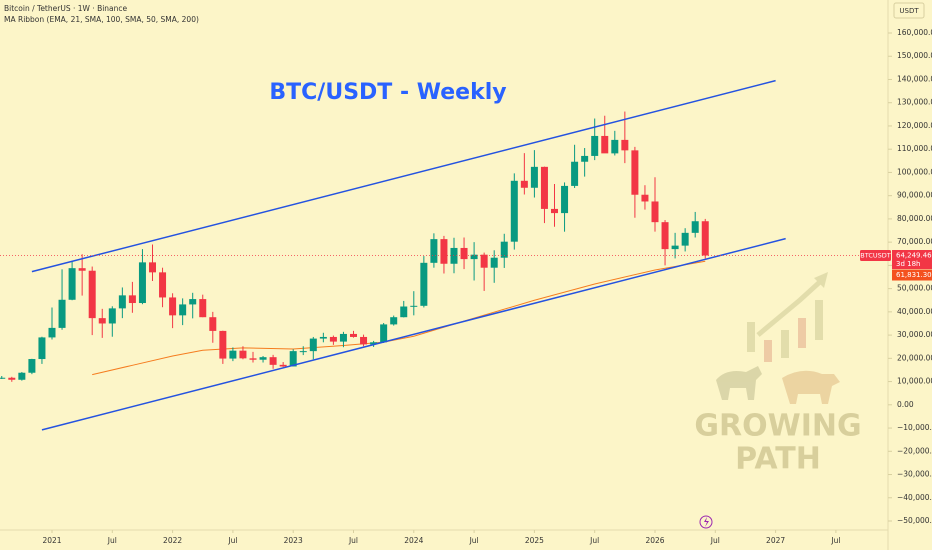  Describe the element at coordinates (914, 102) in the screenshot. I see `y-tick-label: 130,000.00` at that location.